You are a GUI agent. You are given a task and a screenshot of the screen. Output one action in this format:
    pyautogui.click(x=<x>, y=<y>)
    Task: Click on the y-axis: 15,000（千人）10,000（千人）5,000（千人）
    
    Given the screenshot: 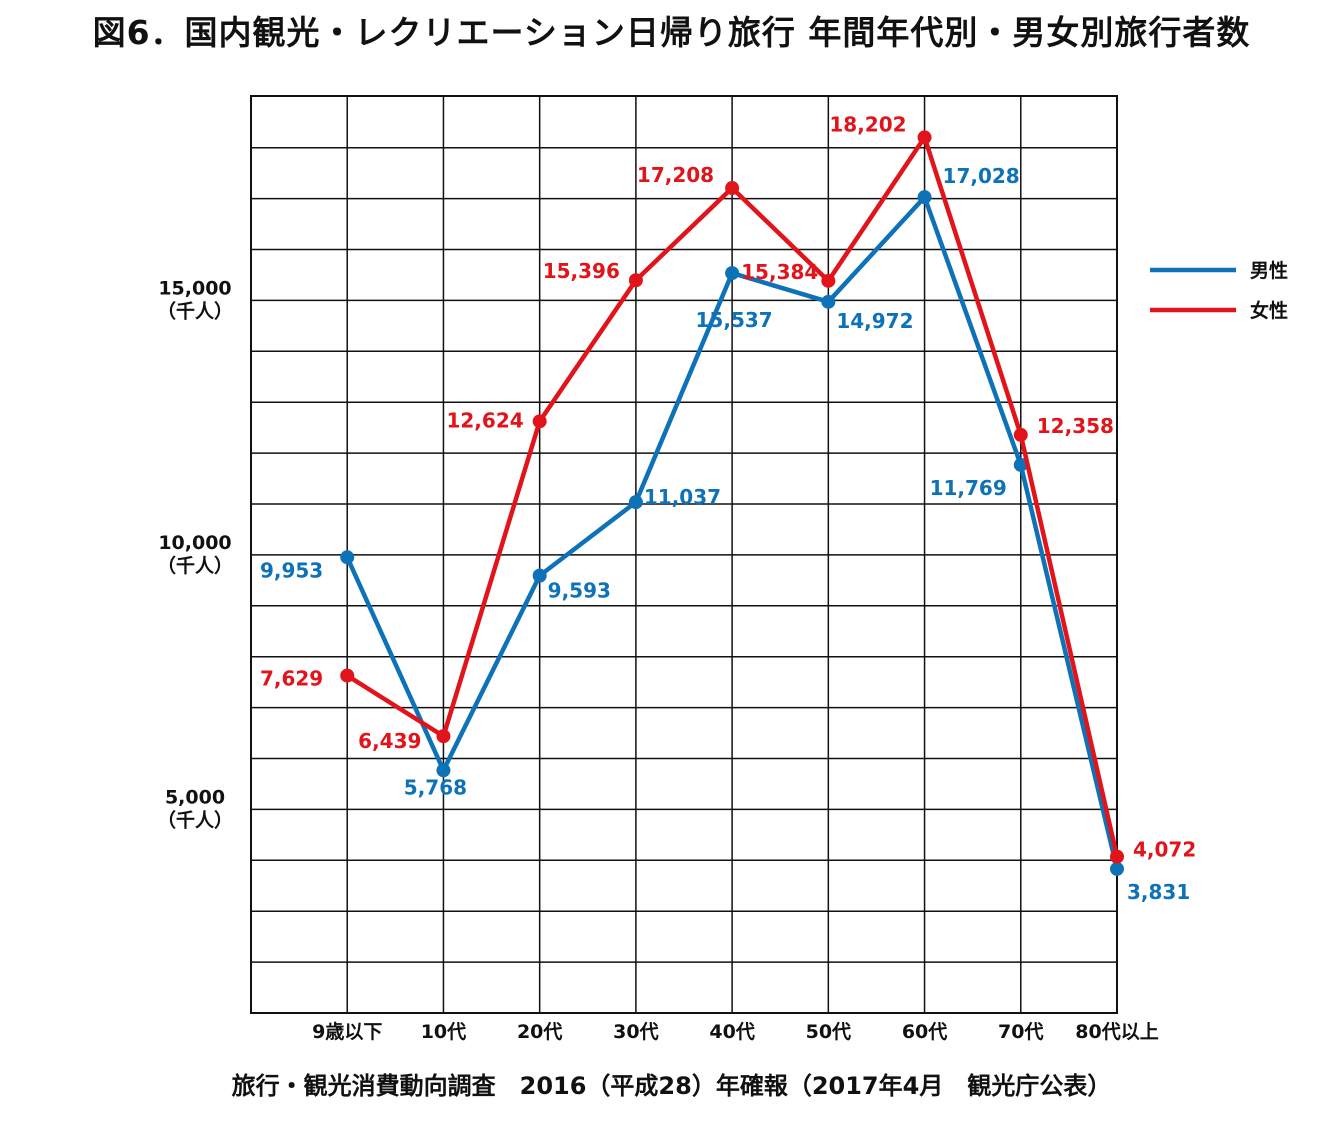 What is the action you would take?
    pyautogui.click(x=195, y=554)
    